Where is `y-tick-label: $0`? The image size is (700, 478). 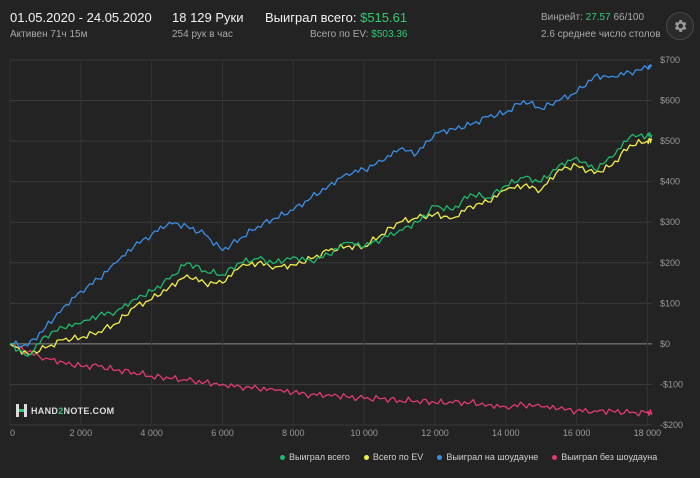
y-tick-label: $0 is located at coordinates (665, 344).